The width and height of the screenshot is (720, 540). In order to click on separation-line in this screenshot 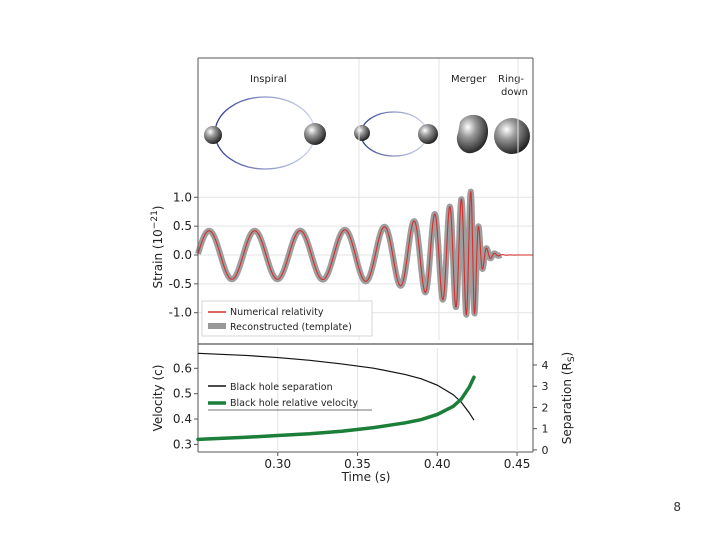, I will do `click(336, 386)`.